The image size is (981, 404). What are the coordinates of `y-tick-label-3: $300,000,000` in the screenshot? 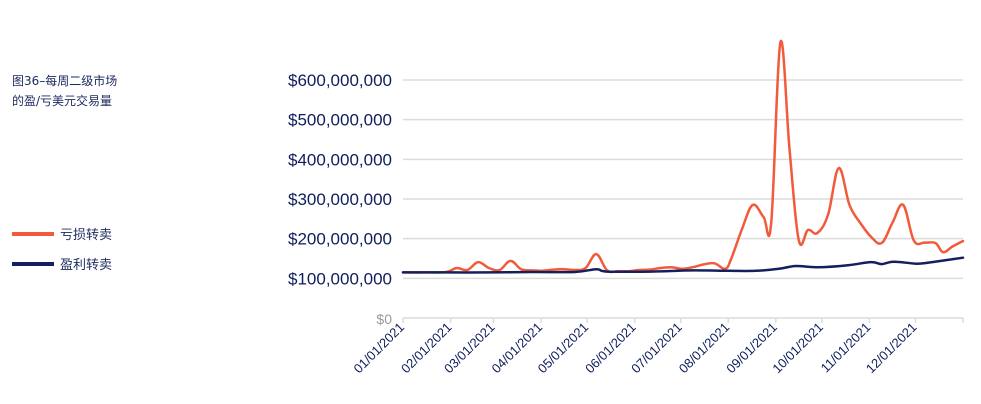 It's located at (340, 199).